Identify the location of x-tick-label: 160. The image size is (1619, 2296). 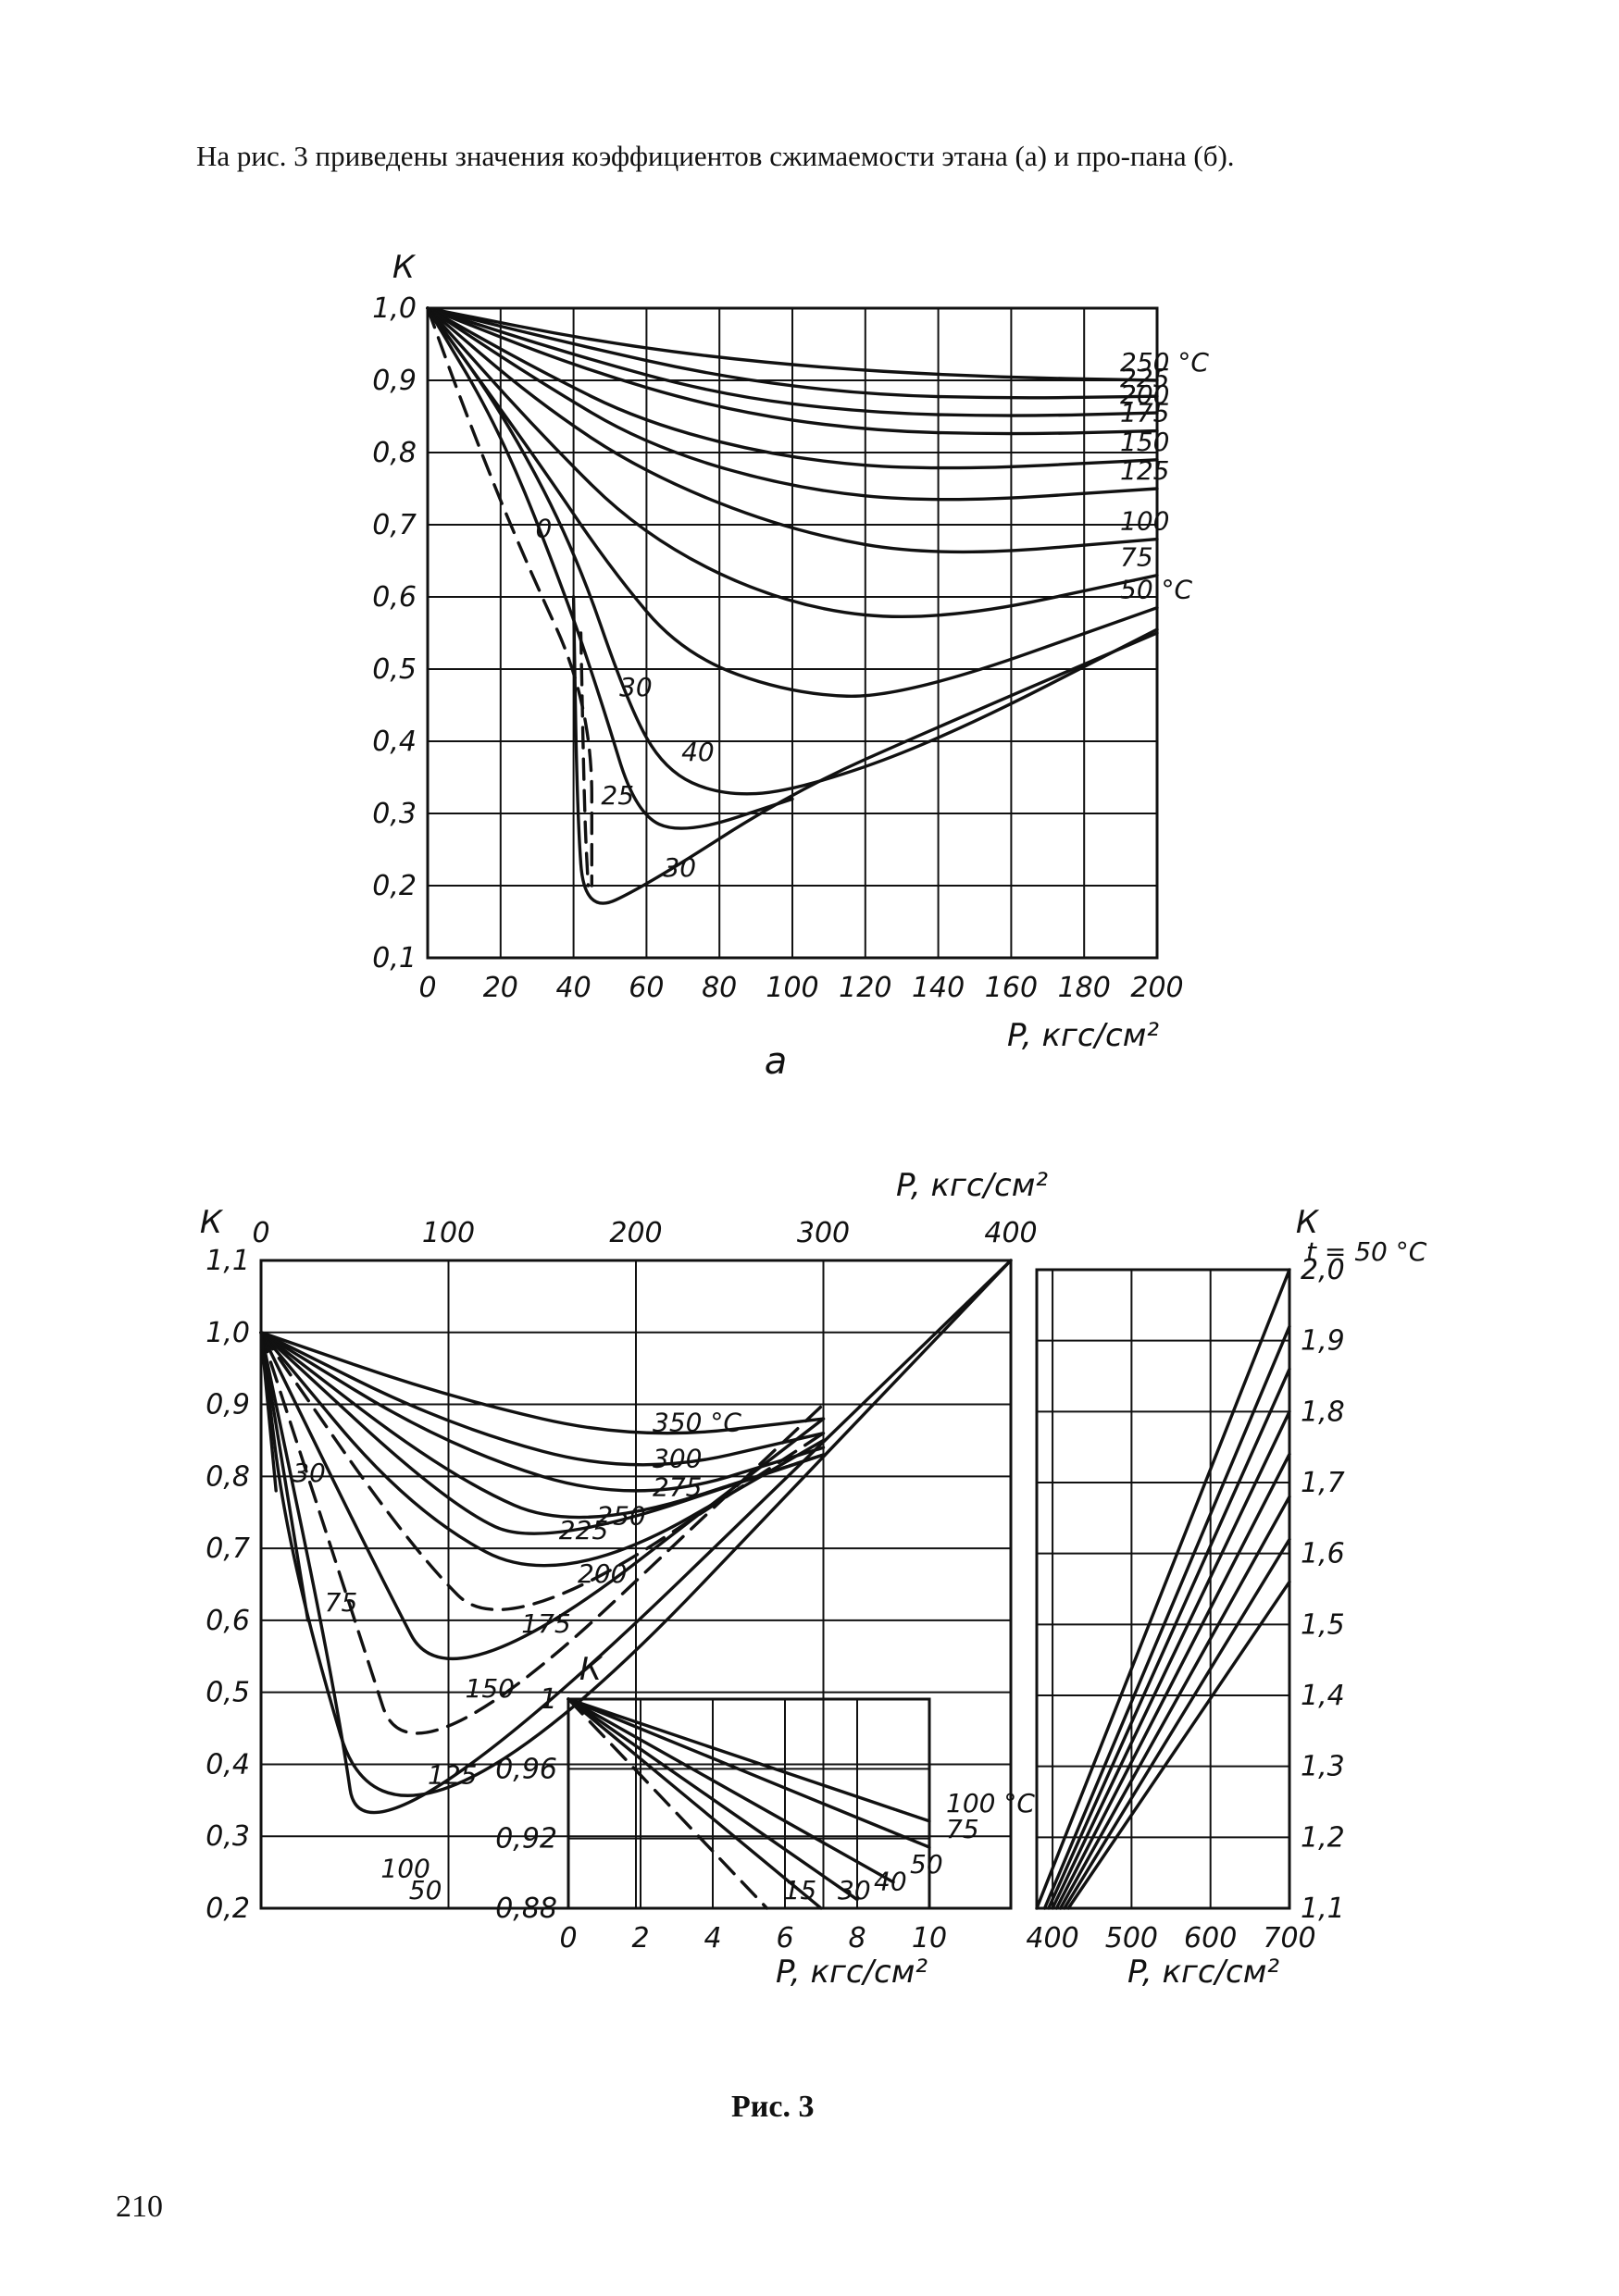
(1012, 988).